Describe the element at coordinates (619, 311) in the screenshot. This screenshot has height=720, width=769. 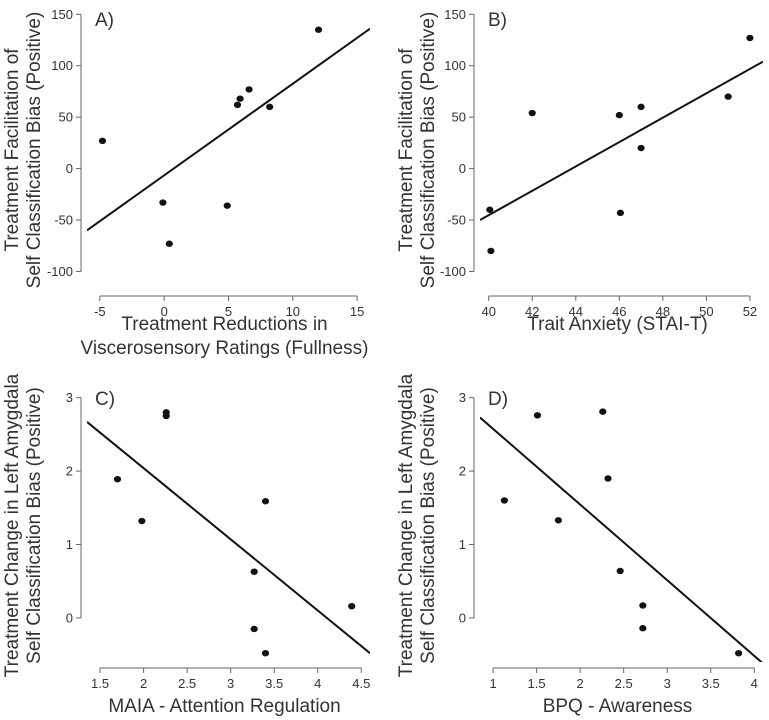
I see `x-tick-label: 46` at that location.